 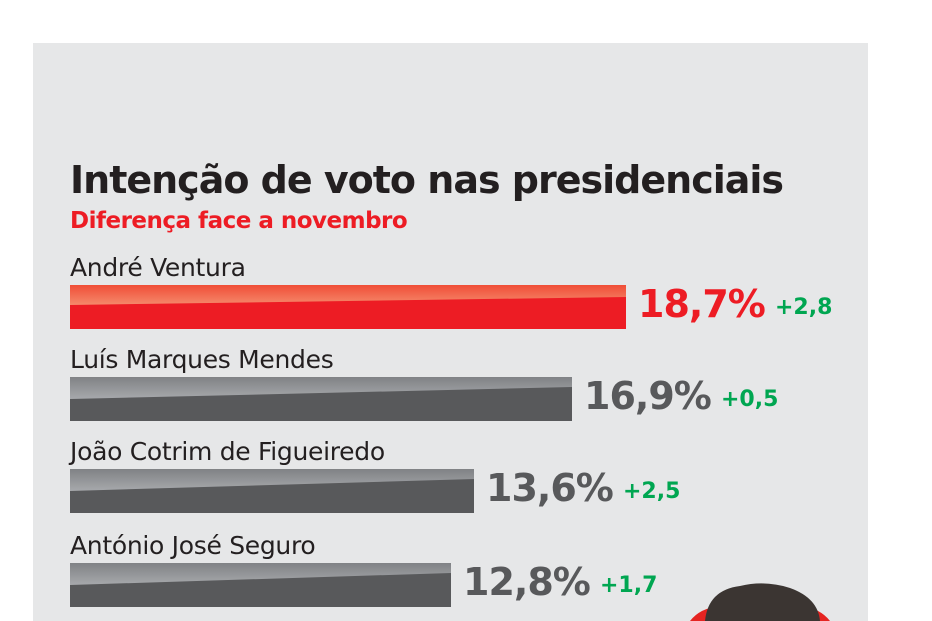 I want to click on change-label: +1,7, so click(x=629, y=585).